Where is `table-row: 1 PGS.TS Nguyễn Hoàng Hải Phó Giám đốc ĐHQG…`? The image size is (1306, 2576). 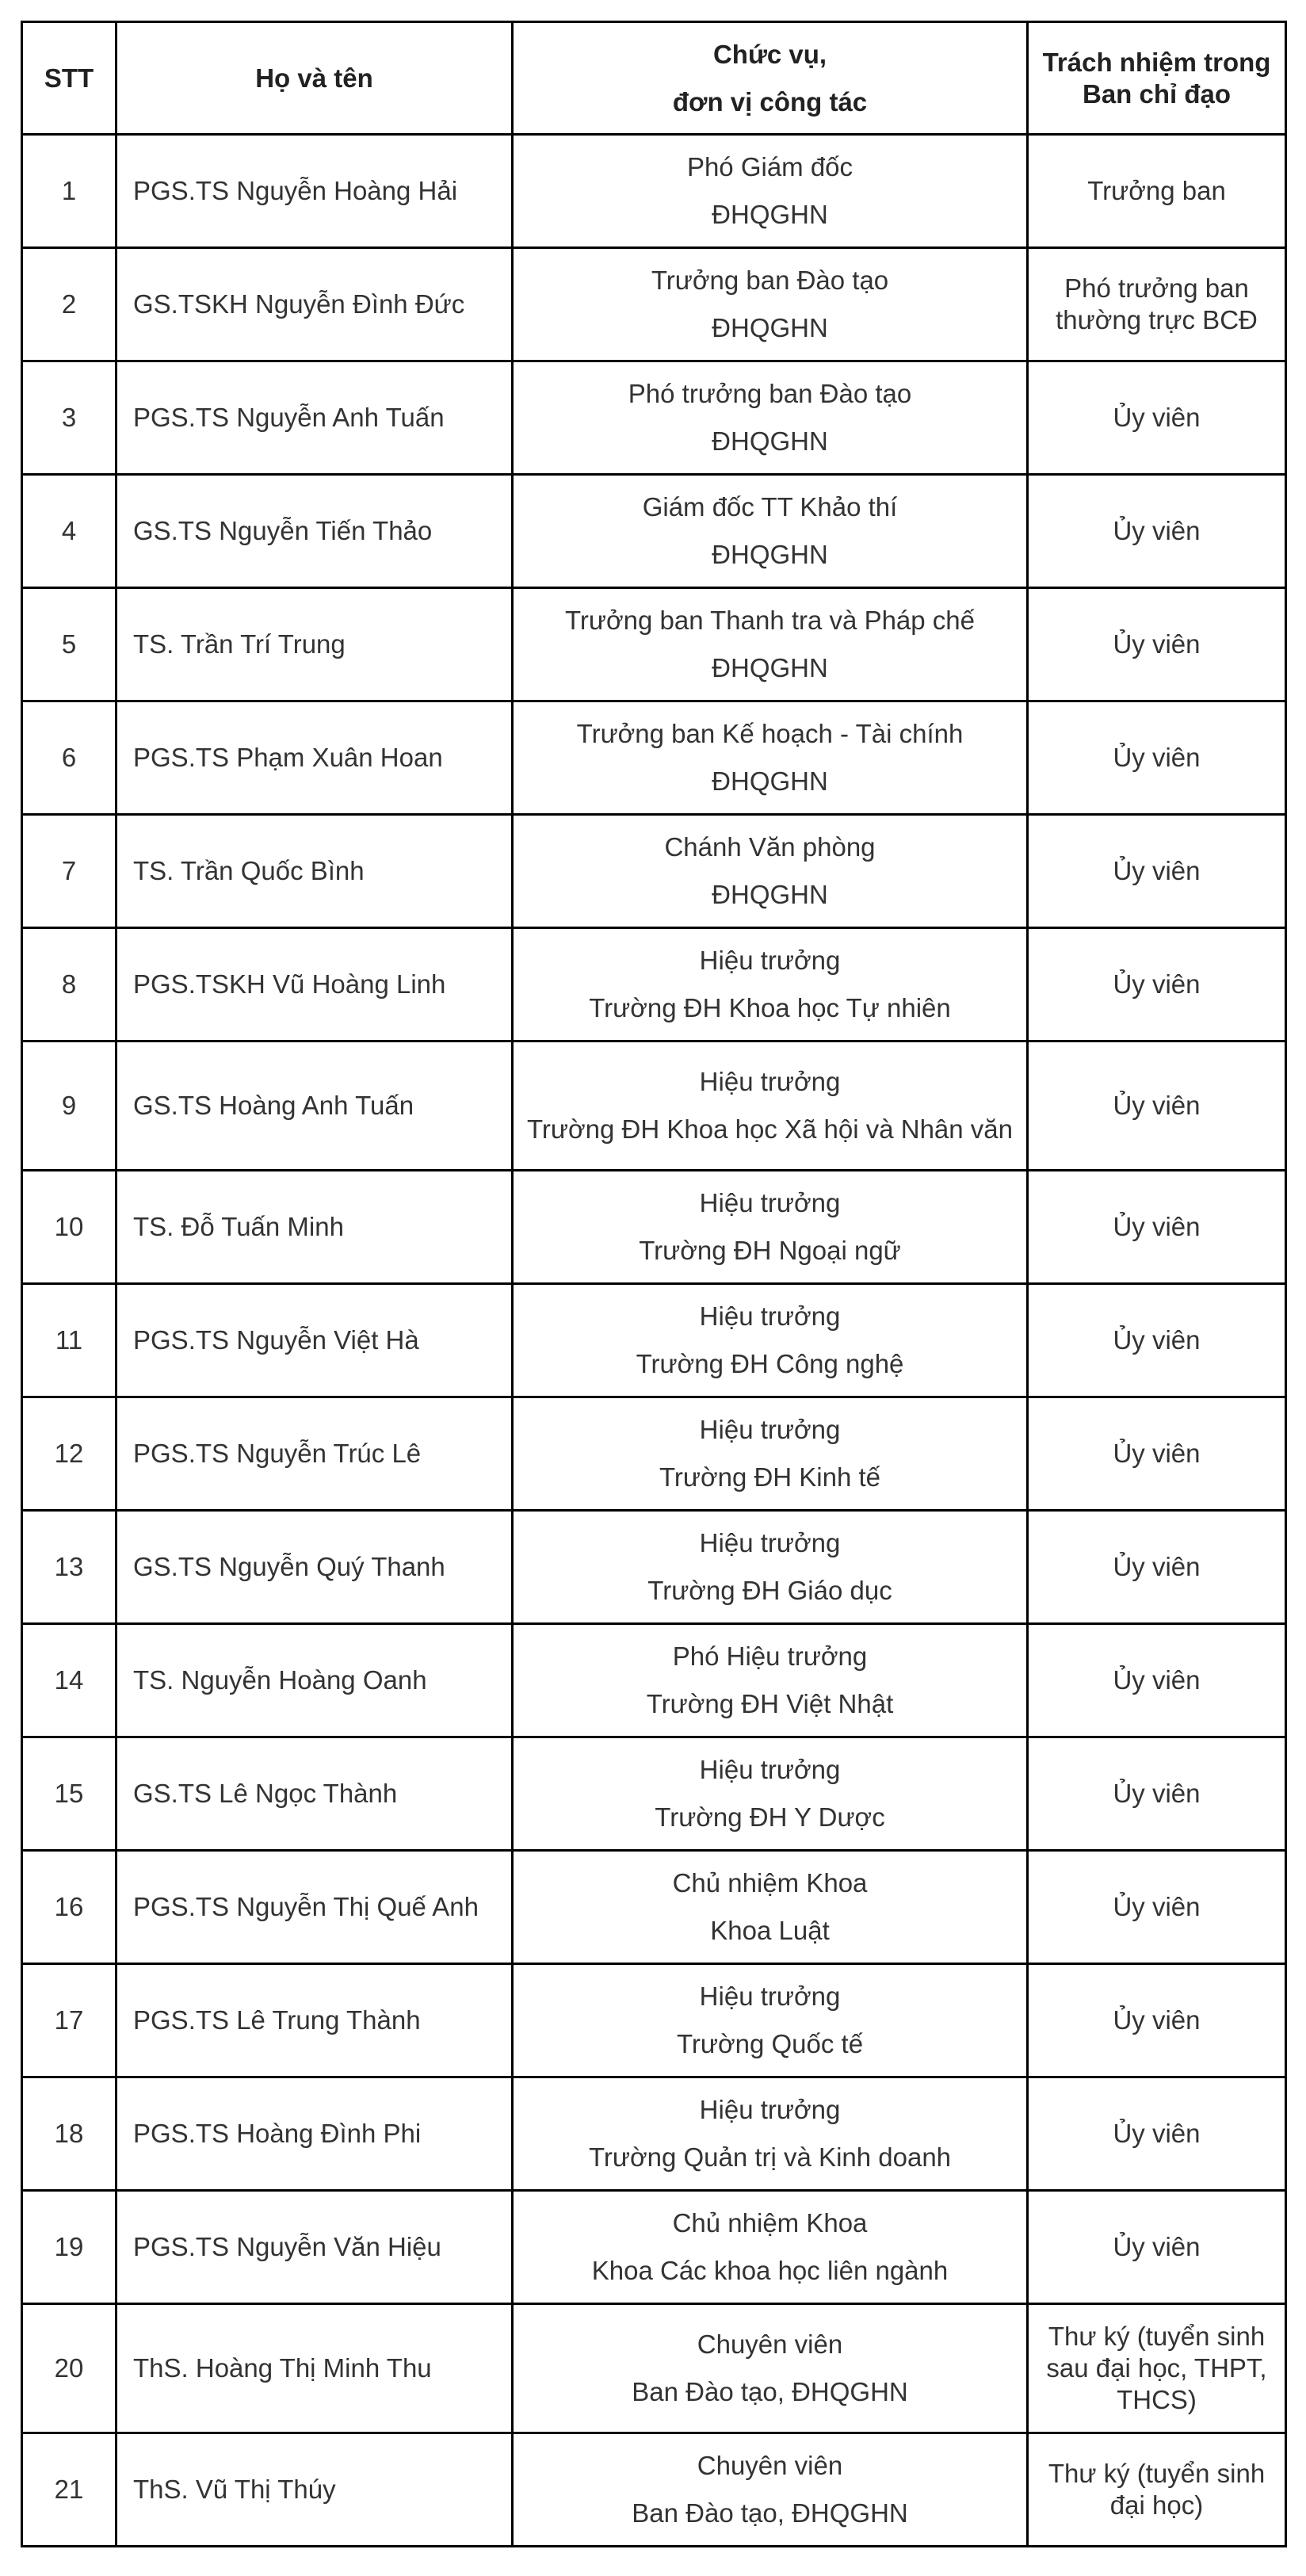
table-row: 1 PGS.TS Nguyễn Hoàng Hải Phó Giám đốc ĐHQG… is located at coordinates (654, 191).